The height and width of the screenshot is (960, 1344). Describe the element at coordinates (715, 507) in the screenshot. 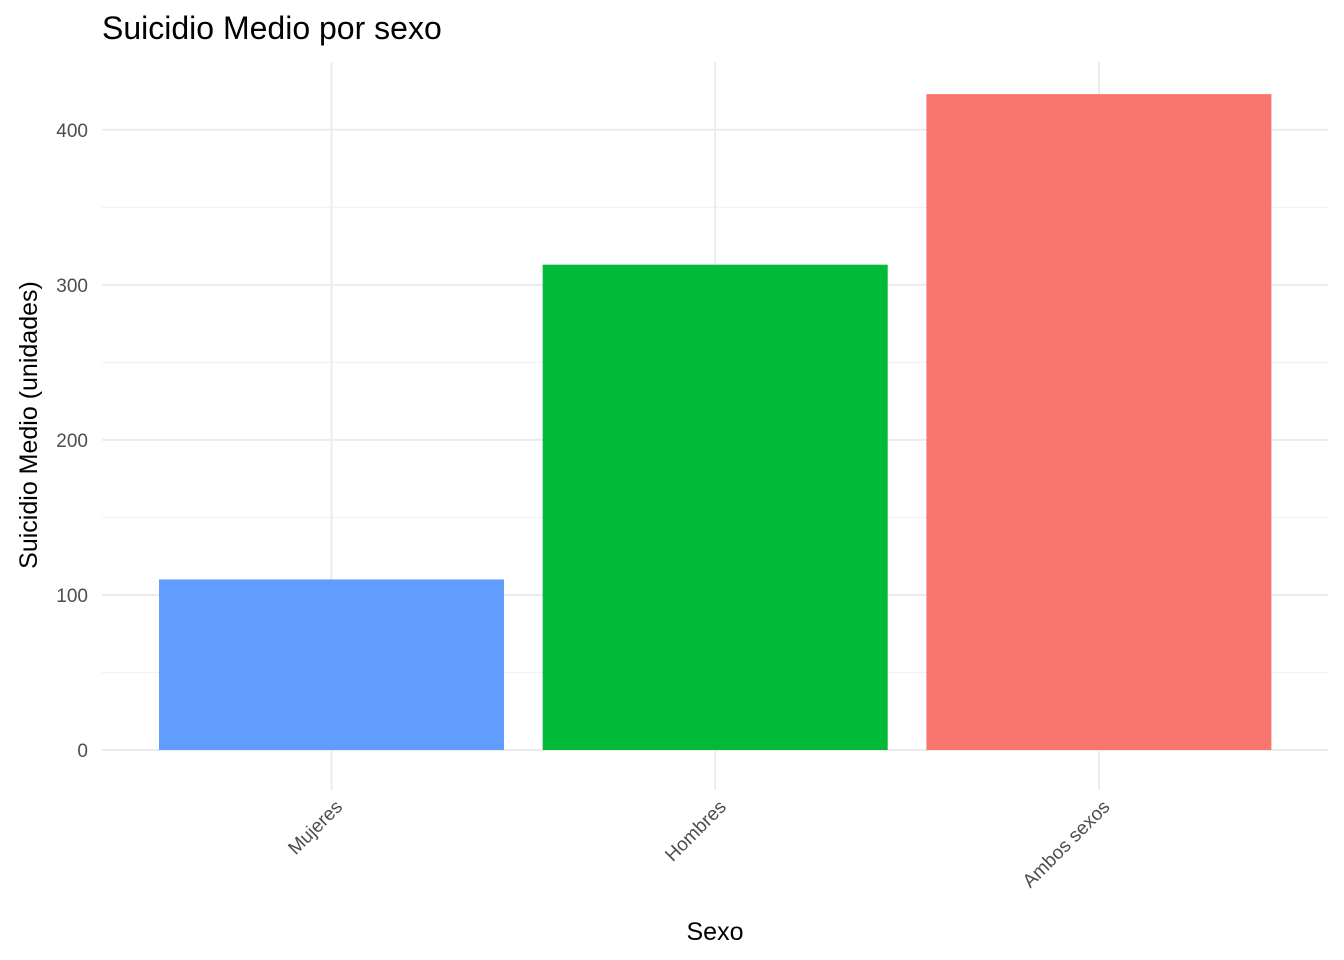

I see `bar-hombres` at that location.